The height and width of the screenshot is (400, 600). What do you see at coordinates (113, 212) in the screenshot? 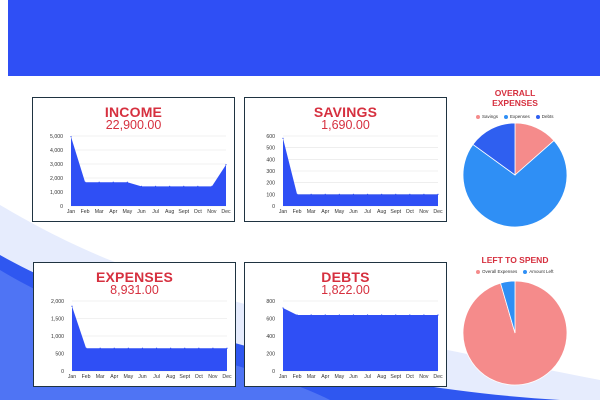
I see `income-xtick-label: Apr` at bounding box center [113, 212].